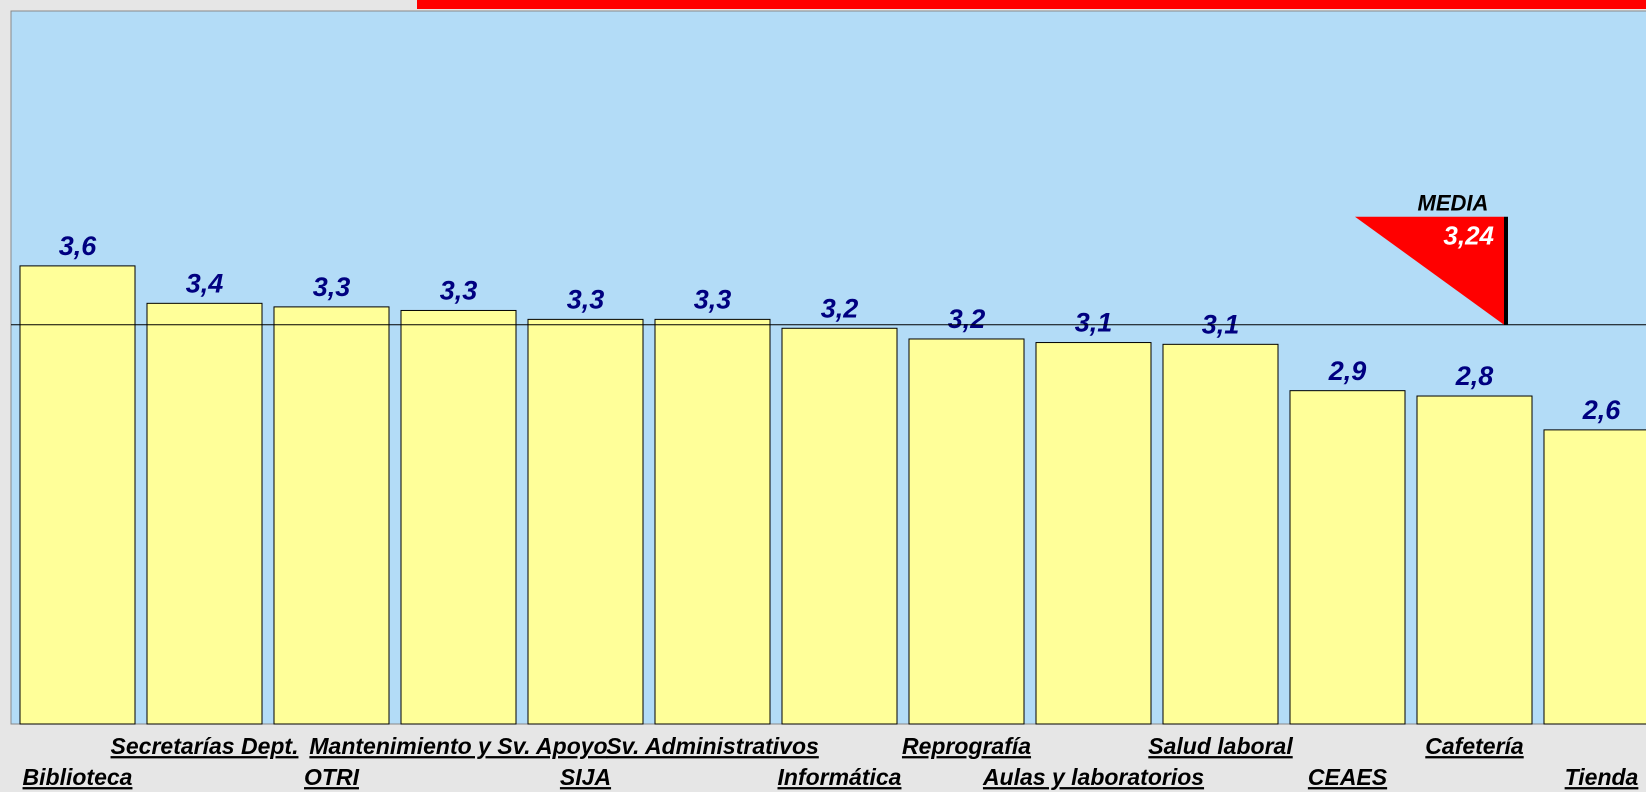  Describe the element at coordinates (585, 777) in the screenshot. I see `x-tick-label: SIJA` at that location.